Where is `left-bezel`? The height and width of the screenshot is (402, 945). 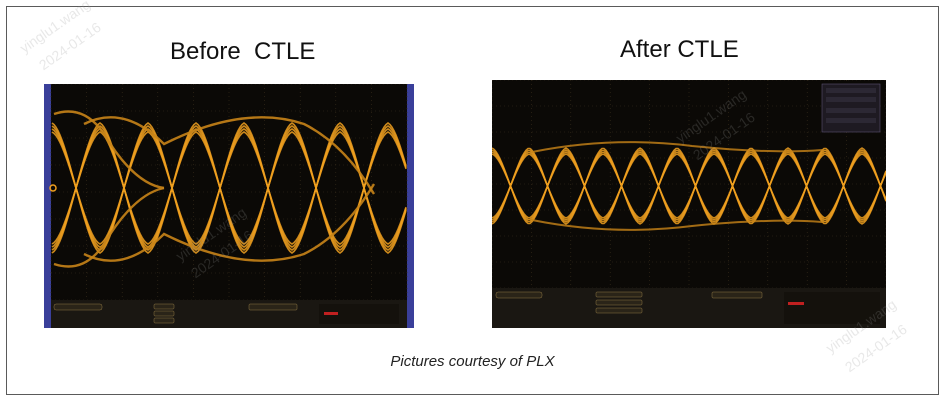
left-bezel is located at coordinates (47, 206).